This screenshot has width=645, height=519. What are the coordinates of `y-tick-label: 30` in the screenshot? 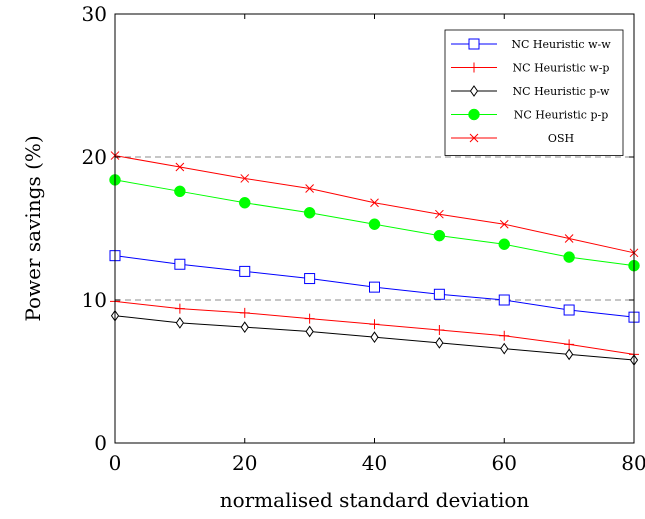 It's located at (94, 14).